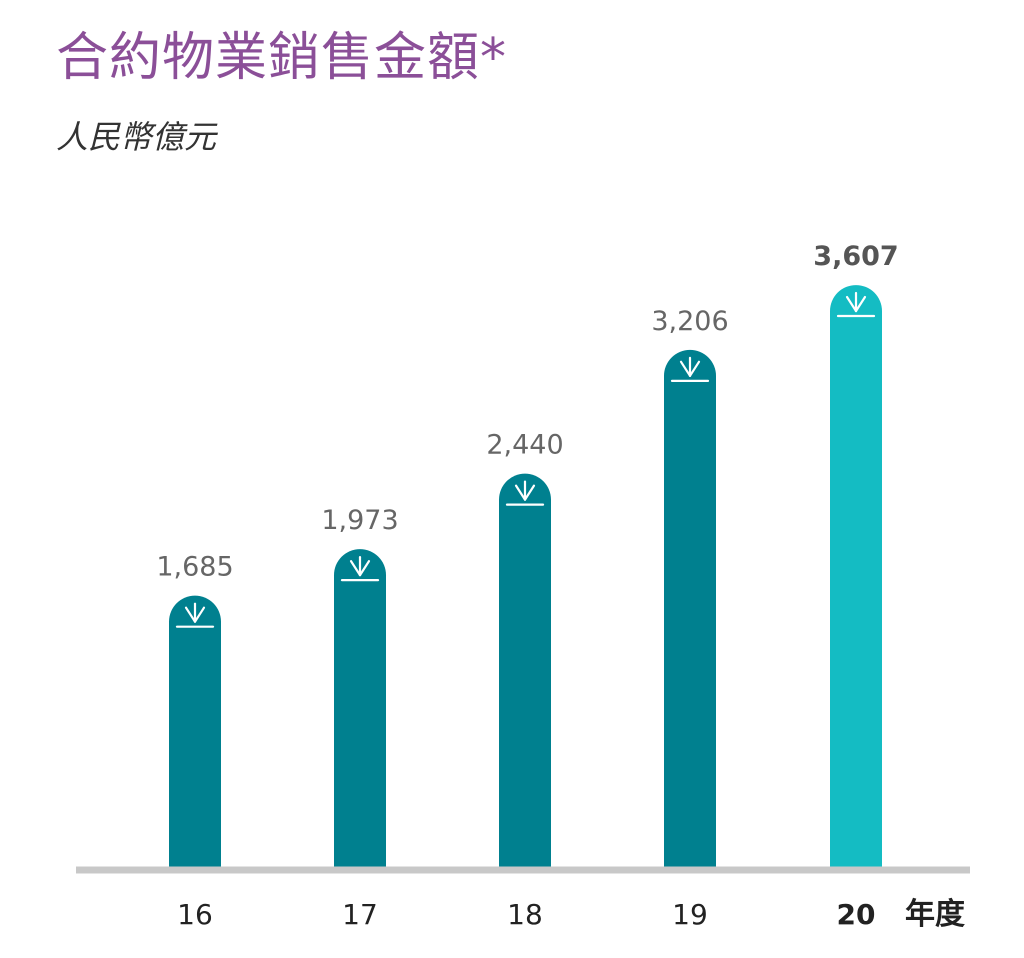 The height and width of the screenshot is (958, 1024). Describe the element at coordinates (282, 58) in the screenshot. I see `chart-title: 合約物業銷售金額*` at that location.